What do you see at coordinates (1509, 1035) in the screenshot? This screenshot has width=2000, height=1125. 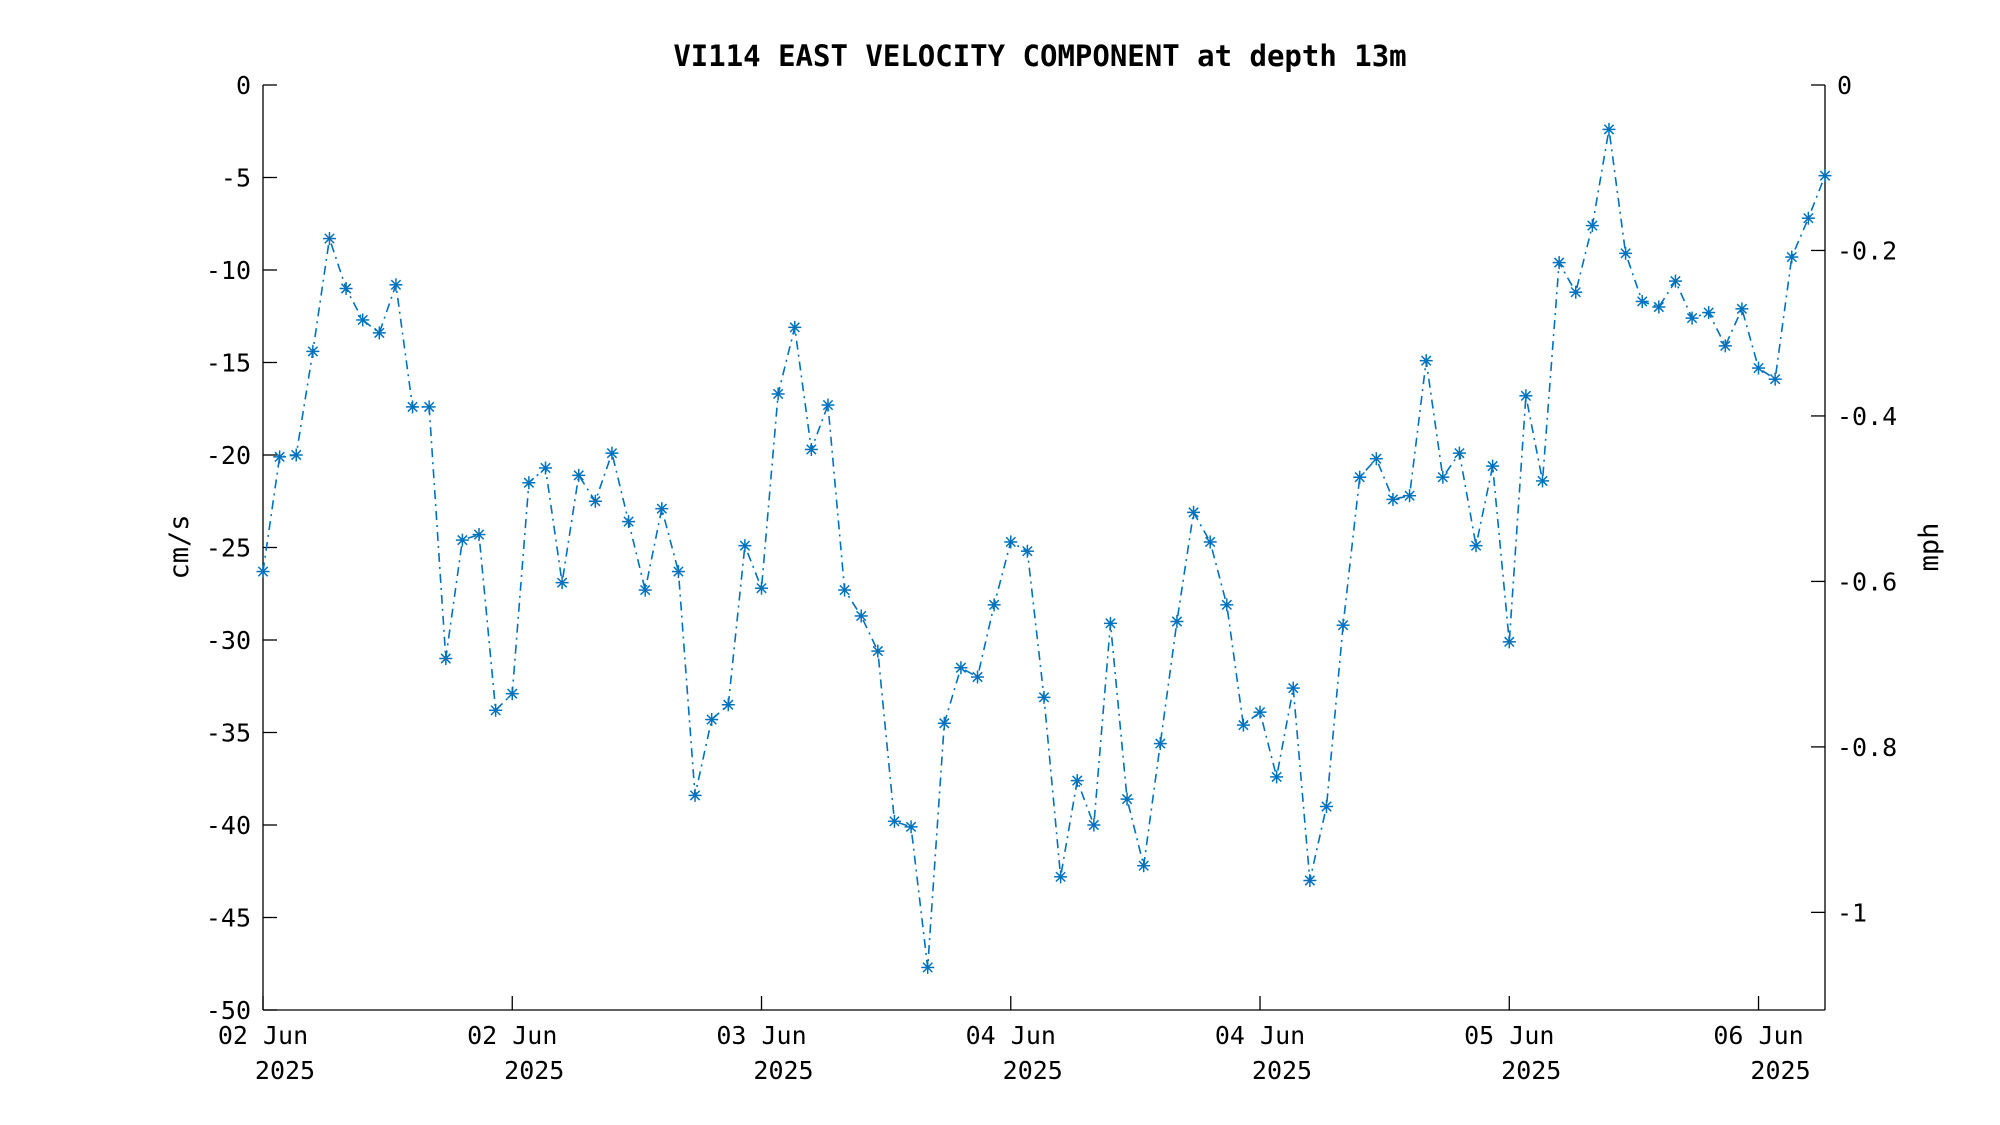 I see `x-tick-label-day: 05 Jun` at bounding box center [1509, 1035].